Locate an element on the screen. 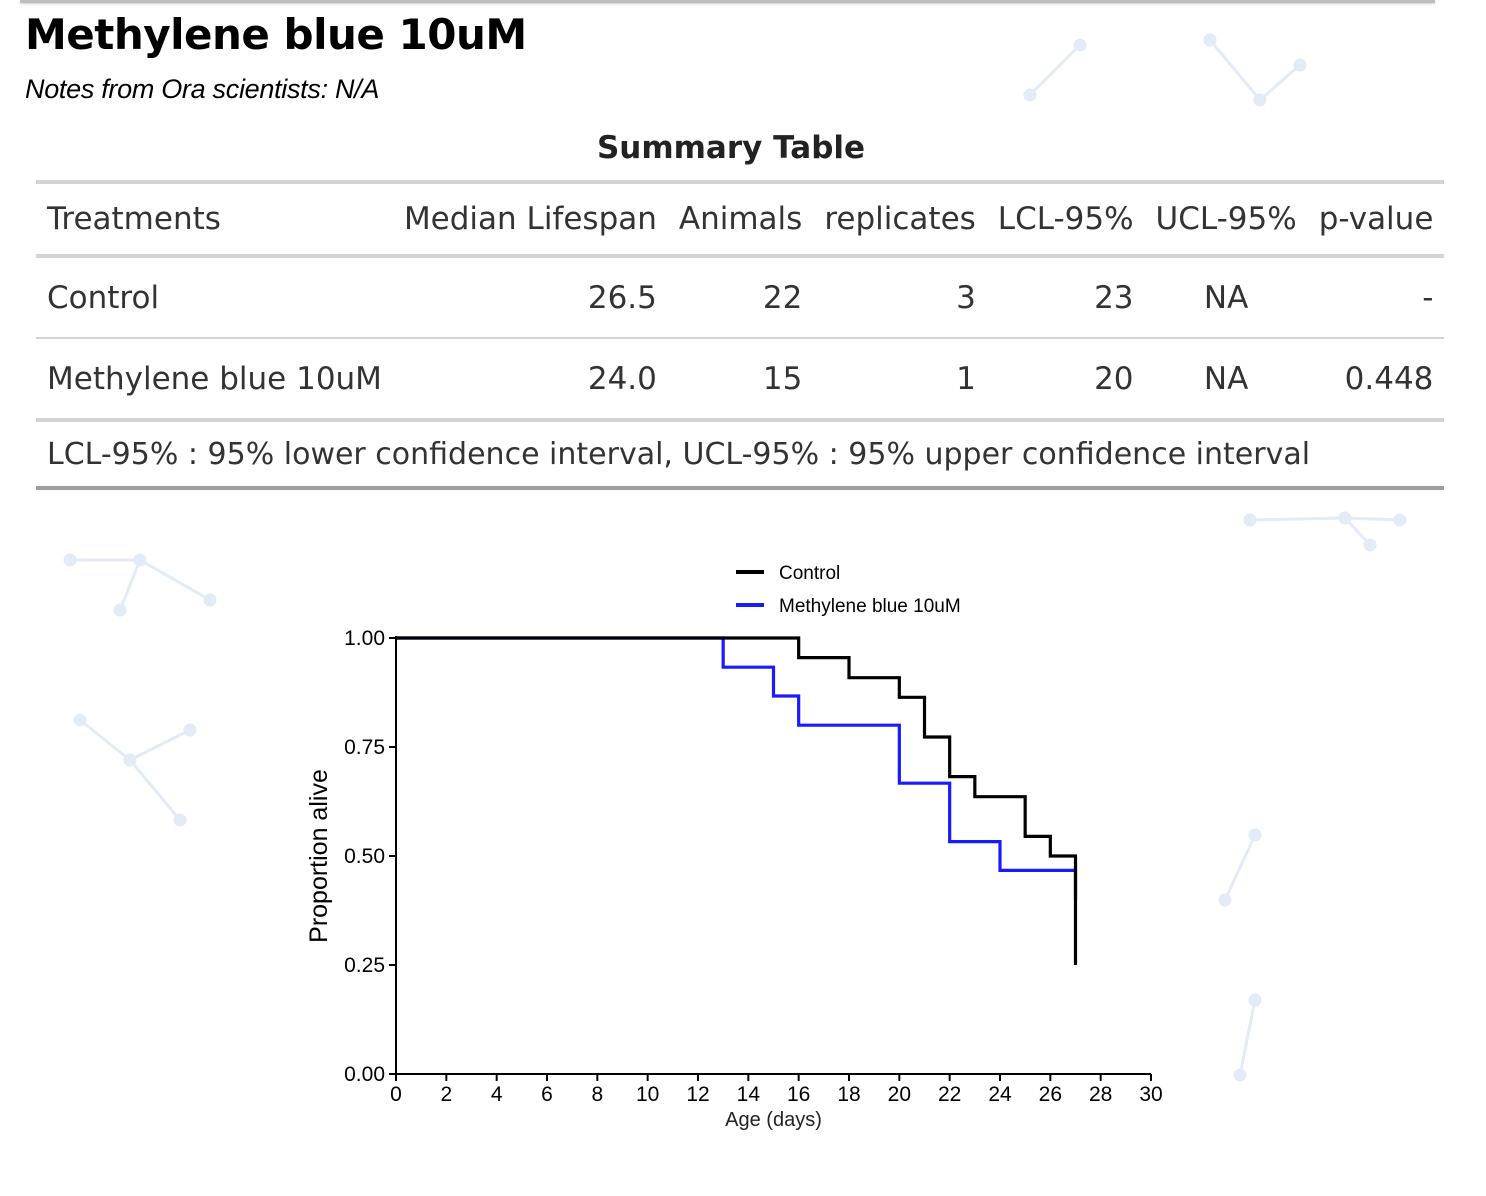 This screenshot has width=1486, height=1196. scientist-notes: Notes from Ora scientists: N/A is located at coordinates (202, 89).